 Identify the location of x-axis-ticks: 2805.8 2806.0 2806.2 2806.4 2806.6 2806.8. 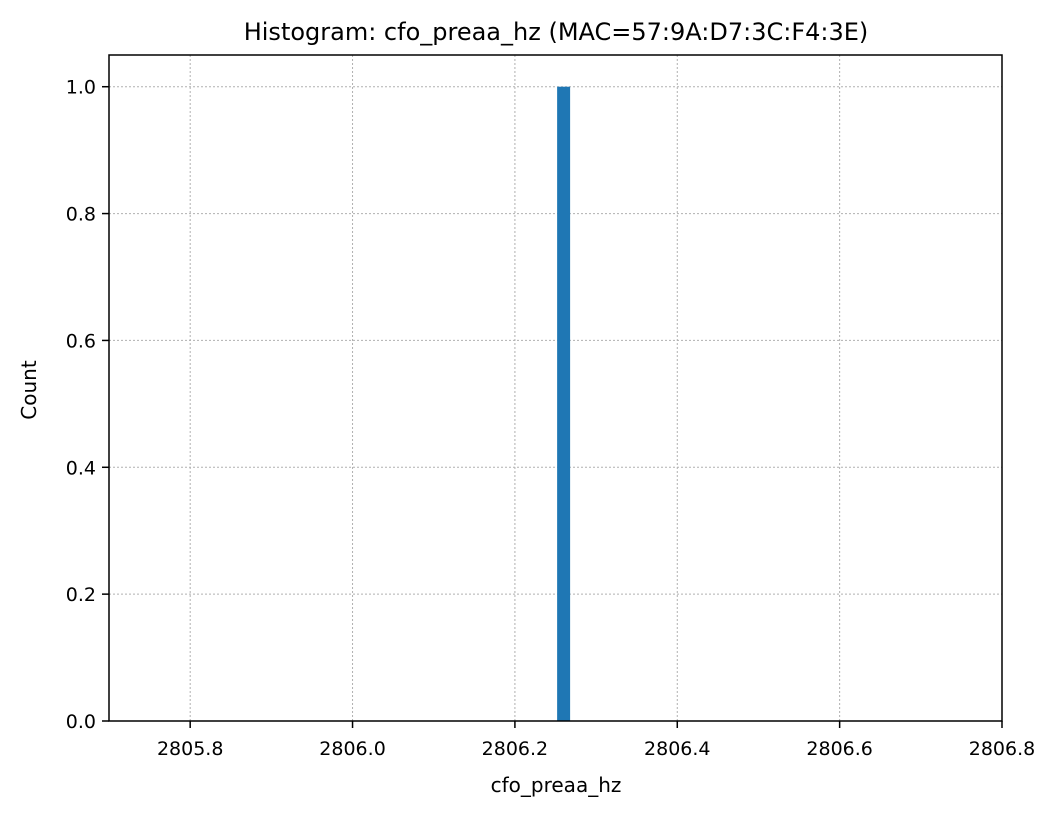
(596, 740).